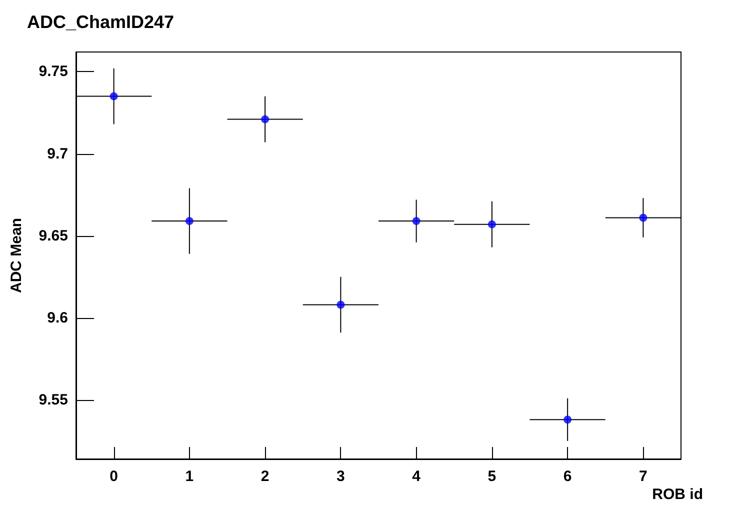 The height and width of the screenshot is (511, 756). Describe the element at coordinates (677, 494) in the screenshot. I see `x-axis-title: ROB id` at that location.